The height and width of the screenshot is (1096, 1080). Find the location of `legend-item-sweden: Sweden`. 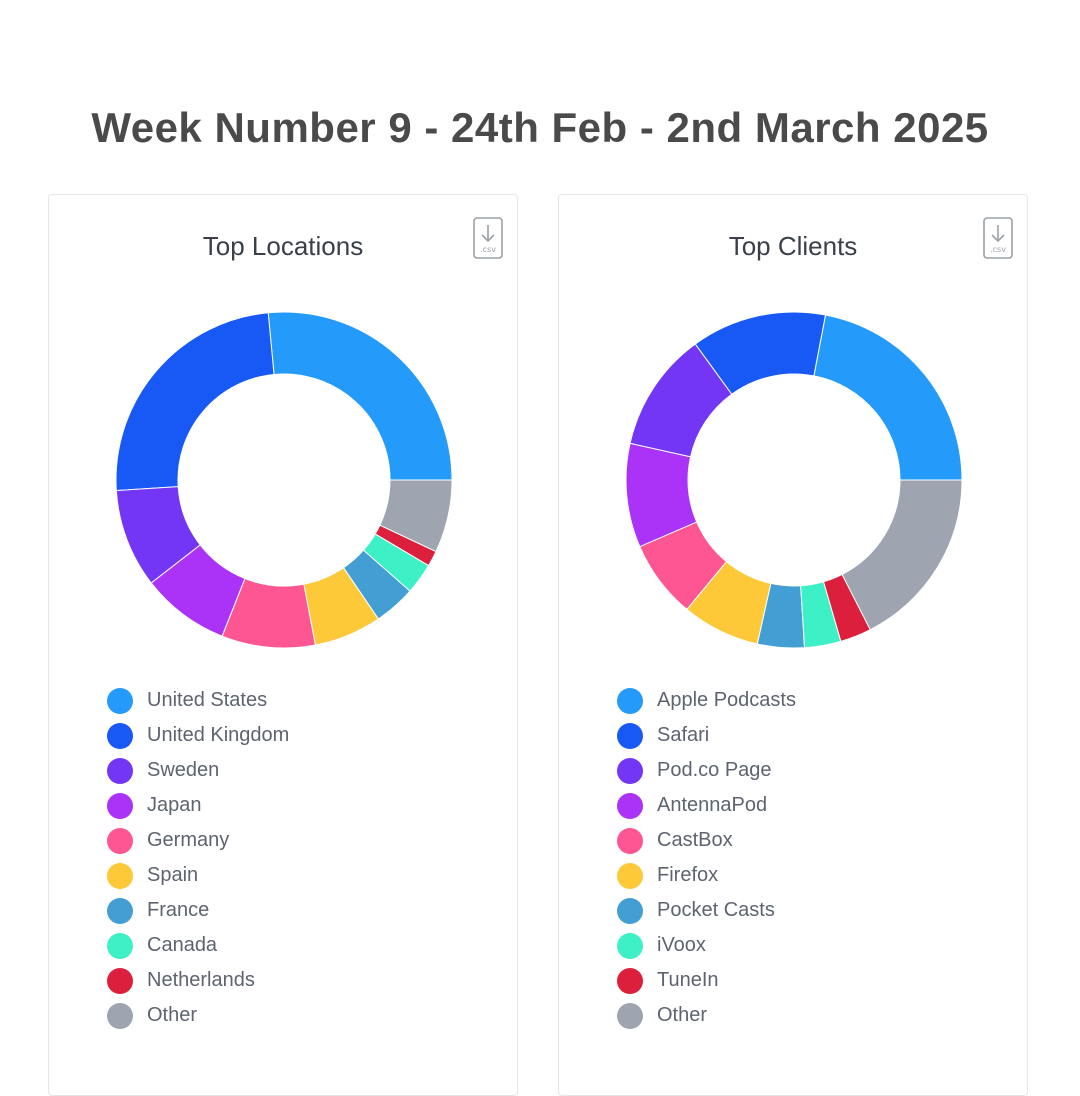

legend-item-sweden: Sweden is located at coordinates (198, 770).